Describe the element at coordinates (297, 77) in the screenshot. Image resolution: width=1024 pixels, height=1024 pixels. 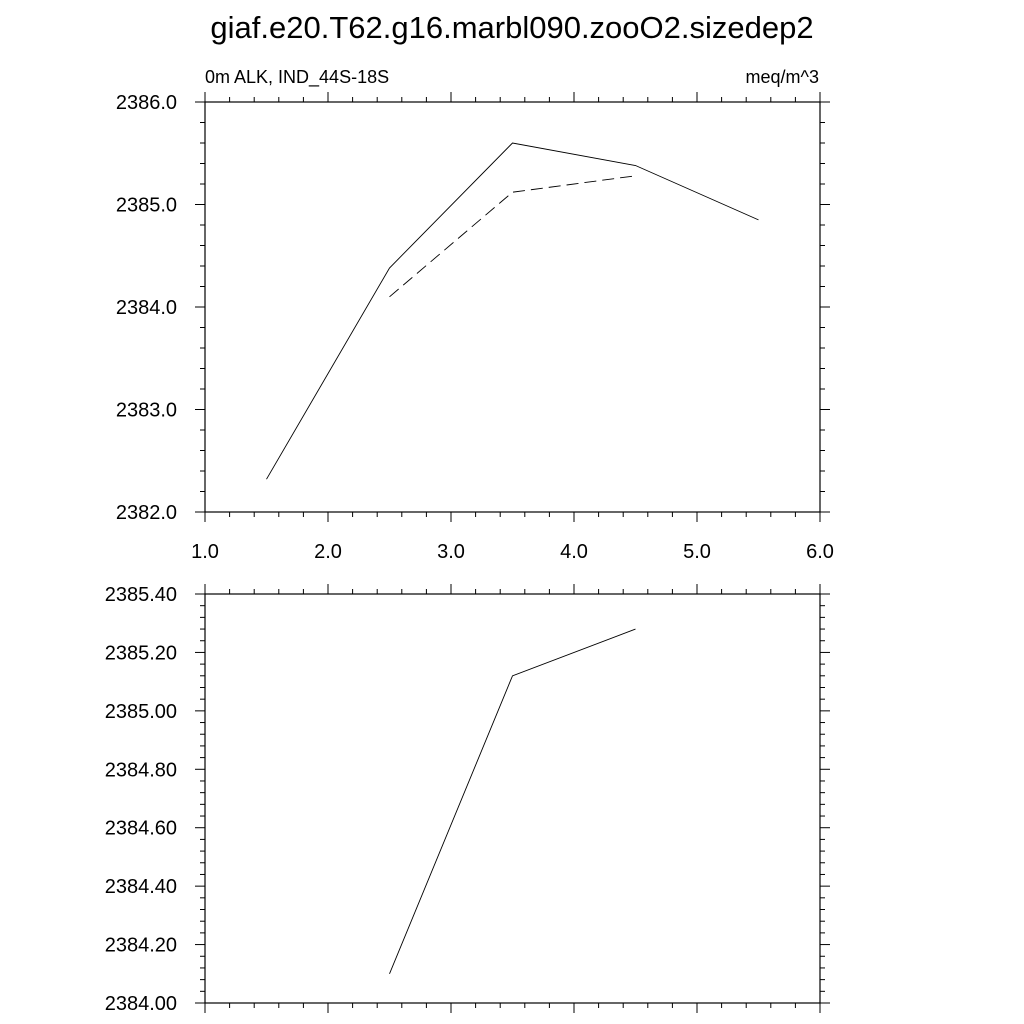
I see `panel-1-left-label: 0m ALK, IND_44S-18S` at that location.